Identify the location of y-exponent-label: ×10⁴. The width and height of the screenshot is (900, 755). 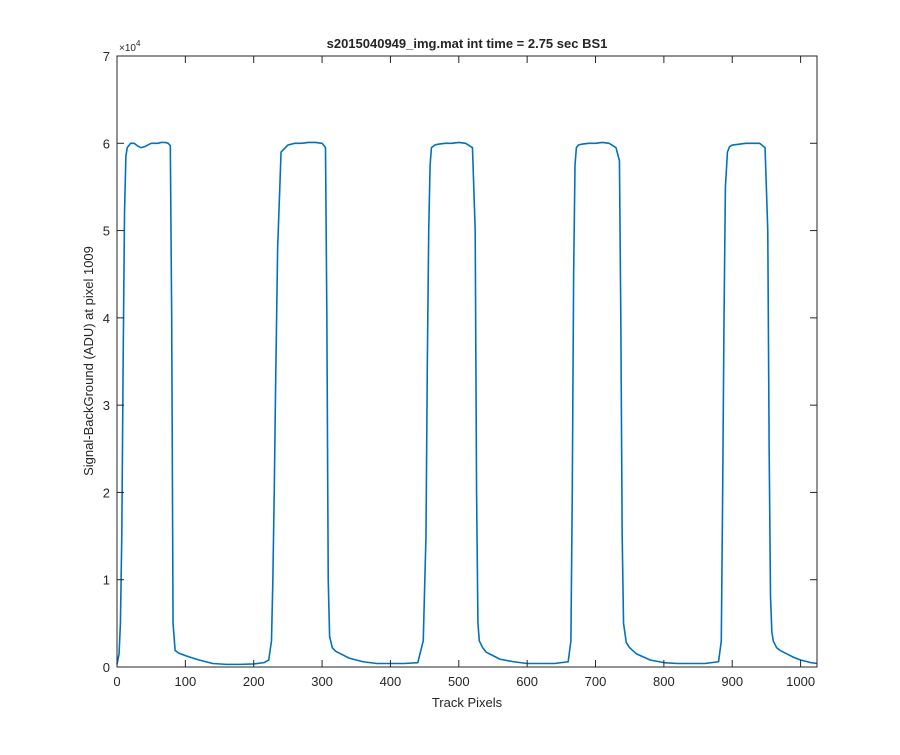
(130, 46).